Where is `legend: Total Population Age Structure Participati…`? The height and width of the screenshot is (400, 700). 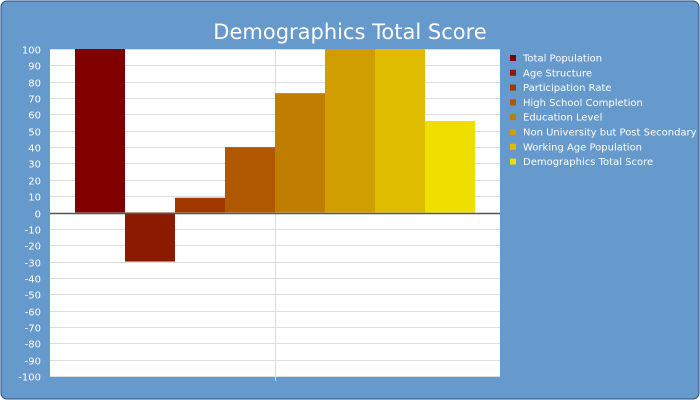
legend: Total Population Age Structure Participati… is located at coordinates (603, 111).